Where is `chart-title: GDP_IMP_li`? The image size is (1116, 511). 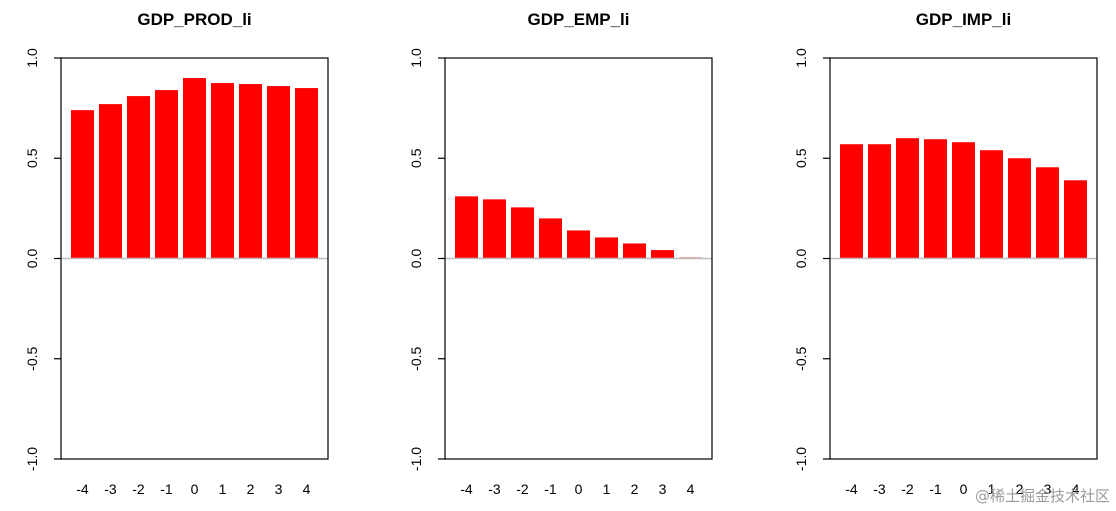 chart-title: GDP_IMP_li is located at coordinates (963, 19).